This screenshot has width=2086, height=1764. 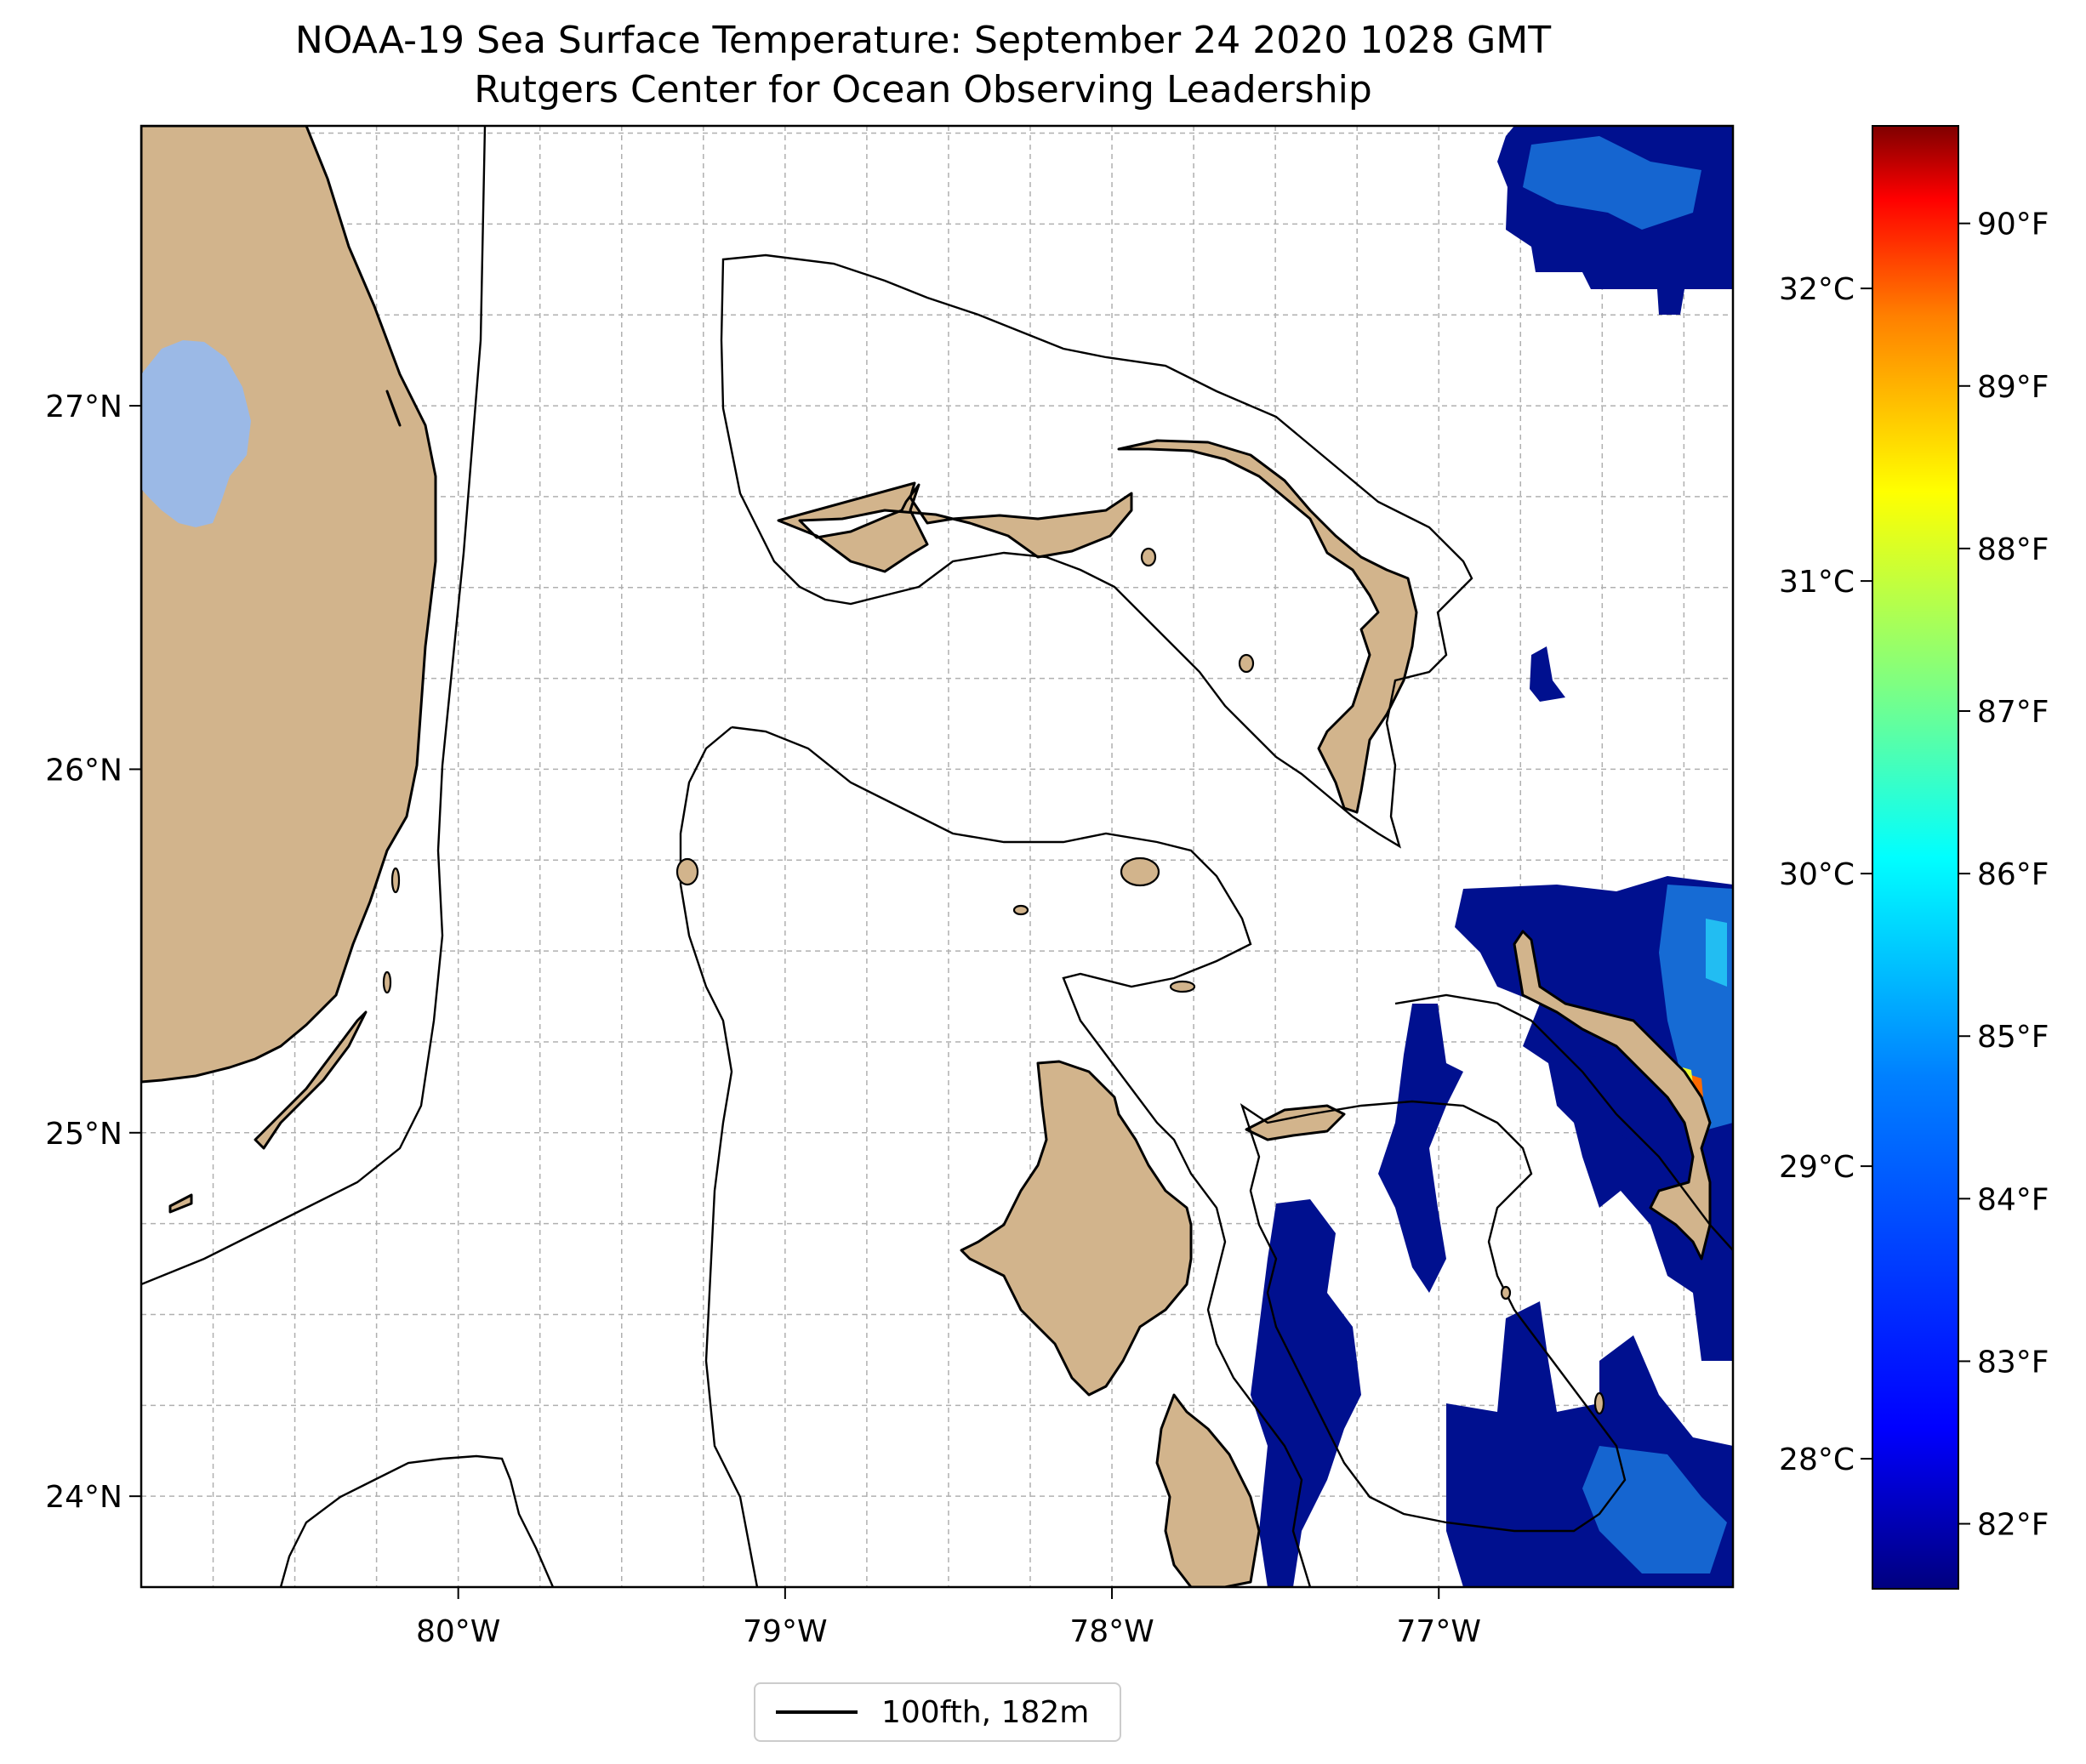 What do you see at coordinates (2013, 874) in the screenshot?
I see `colorbar-f-label: 86°F` at bounding box center [2013, 874].